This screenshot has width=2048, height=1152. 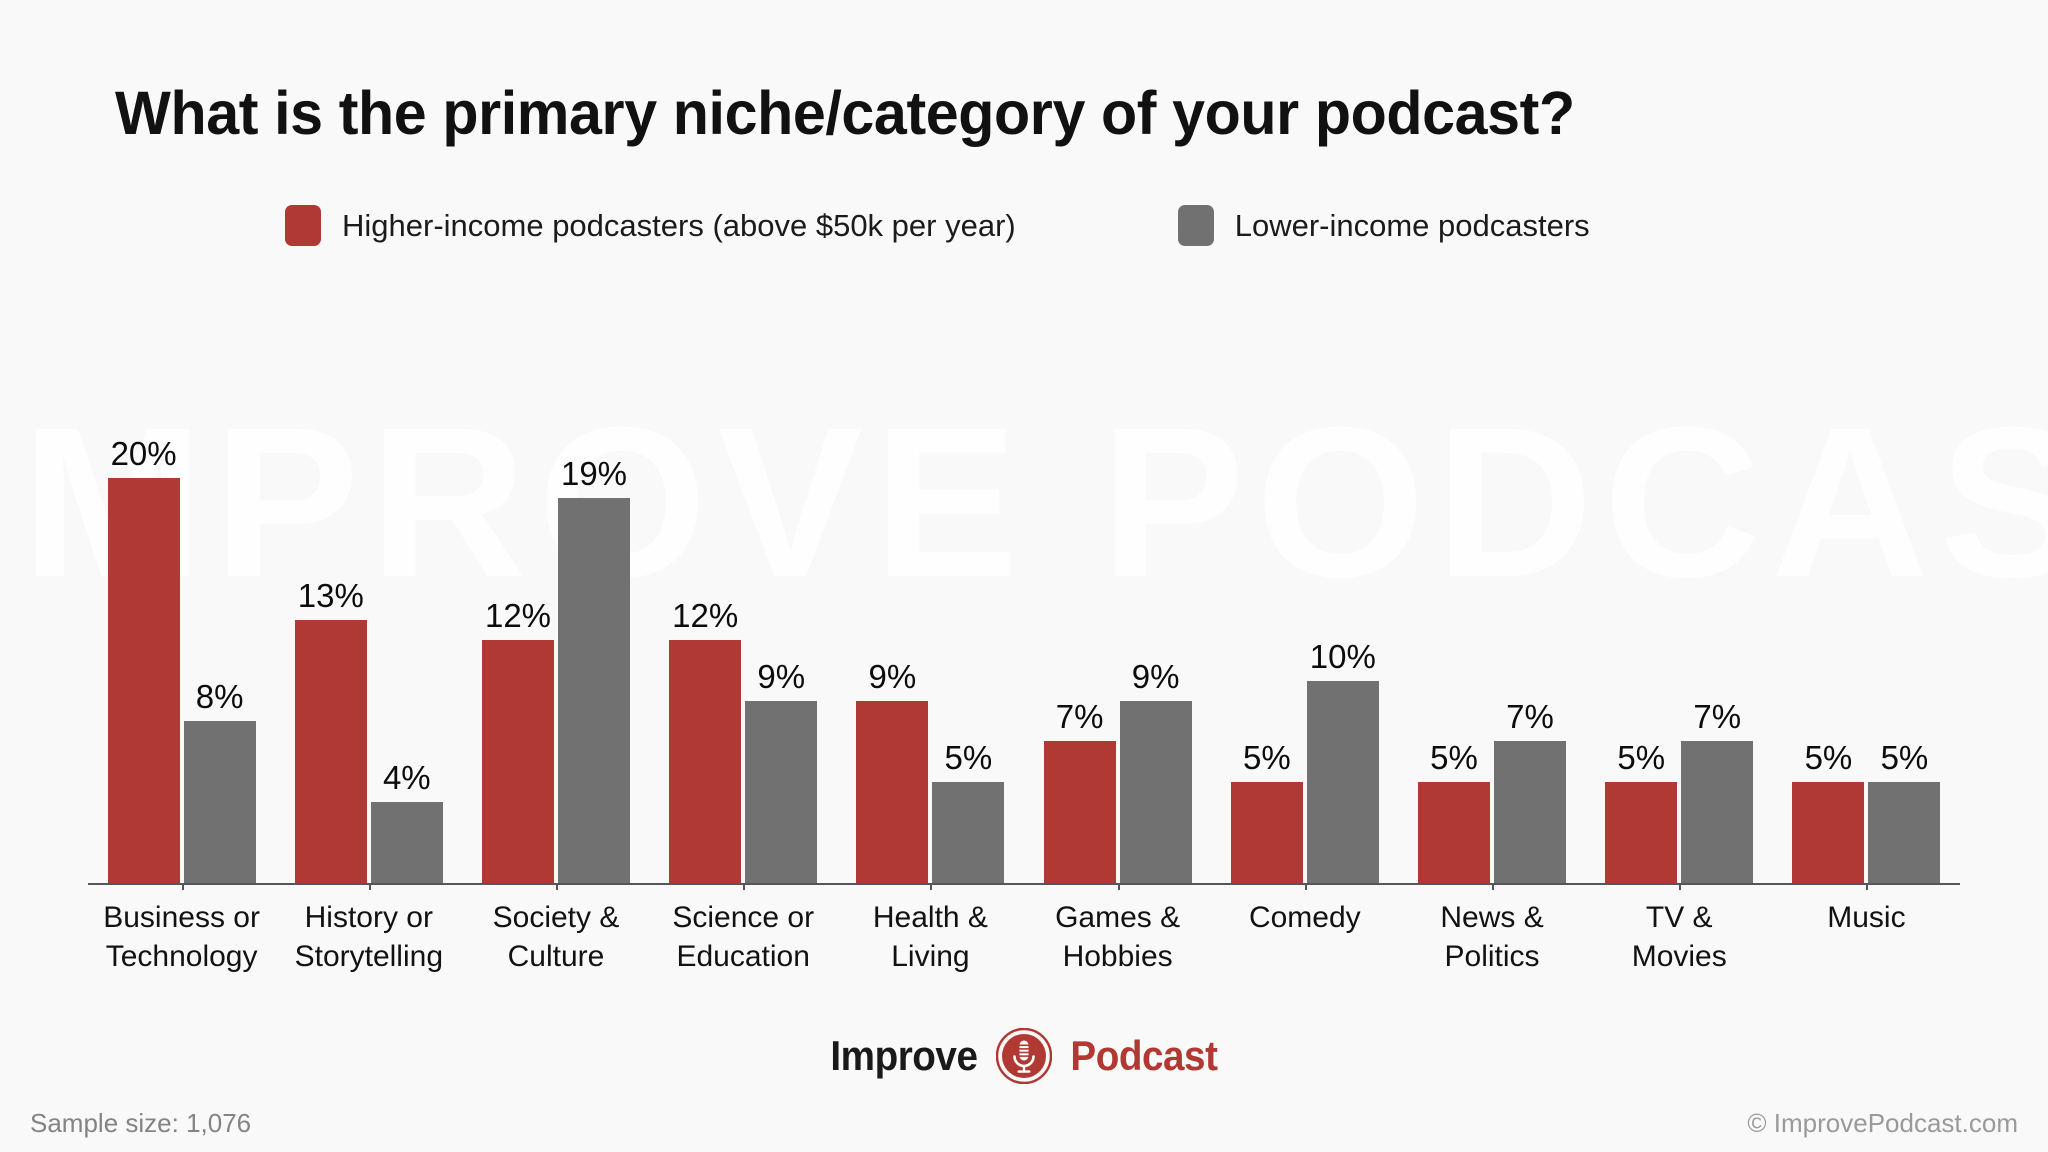 What do you see at coordinates (555, 673) in the screenshot?
I see `bar-group: 12% 19%` at bounding box center [555, 673].